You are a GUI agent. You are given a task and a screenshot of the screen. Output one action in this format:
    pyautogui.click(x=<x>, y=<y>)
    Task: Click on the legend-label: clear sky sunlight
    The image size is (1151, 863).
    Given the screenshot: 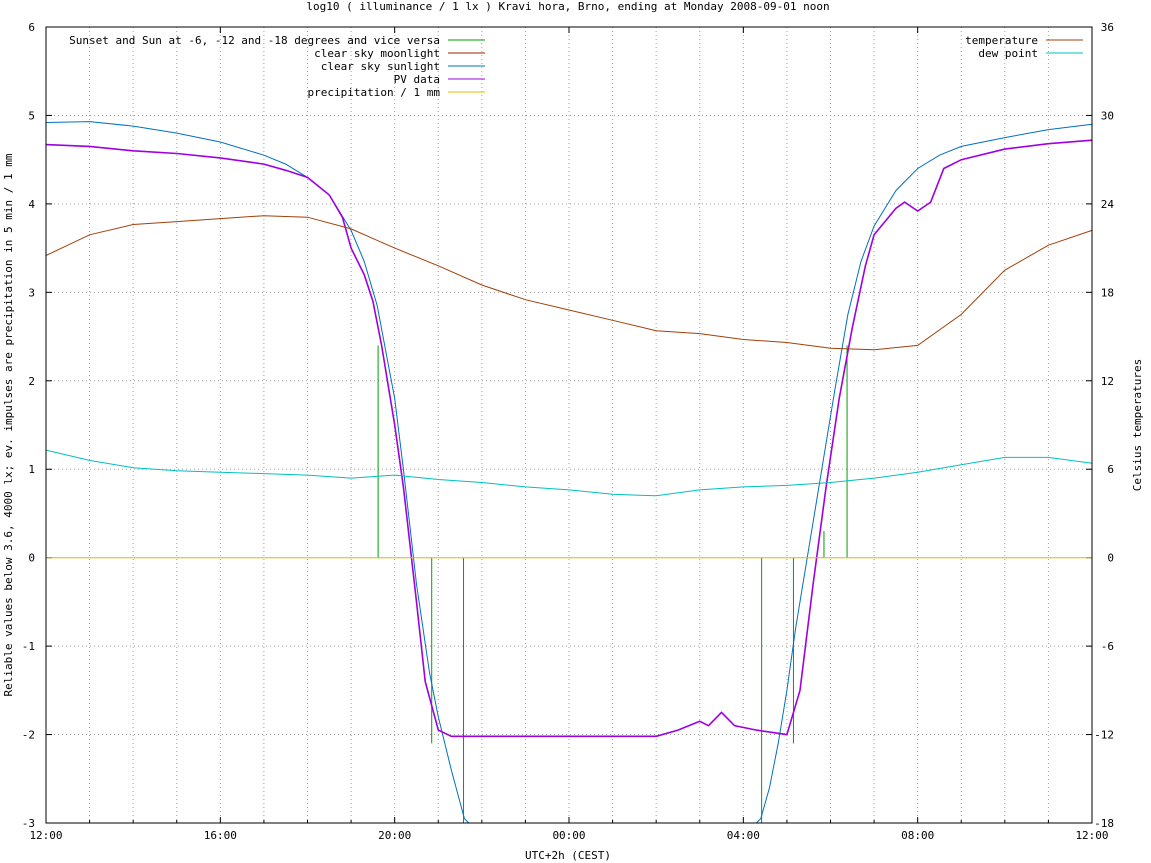 What is the action you would take?
    pyautogui.click(x=380, y=66)
    